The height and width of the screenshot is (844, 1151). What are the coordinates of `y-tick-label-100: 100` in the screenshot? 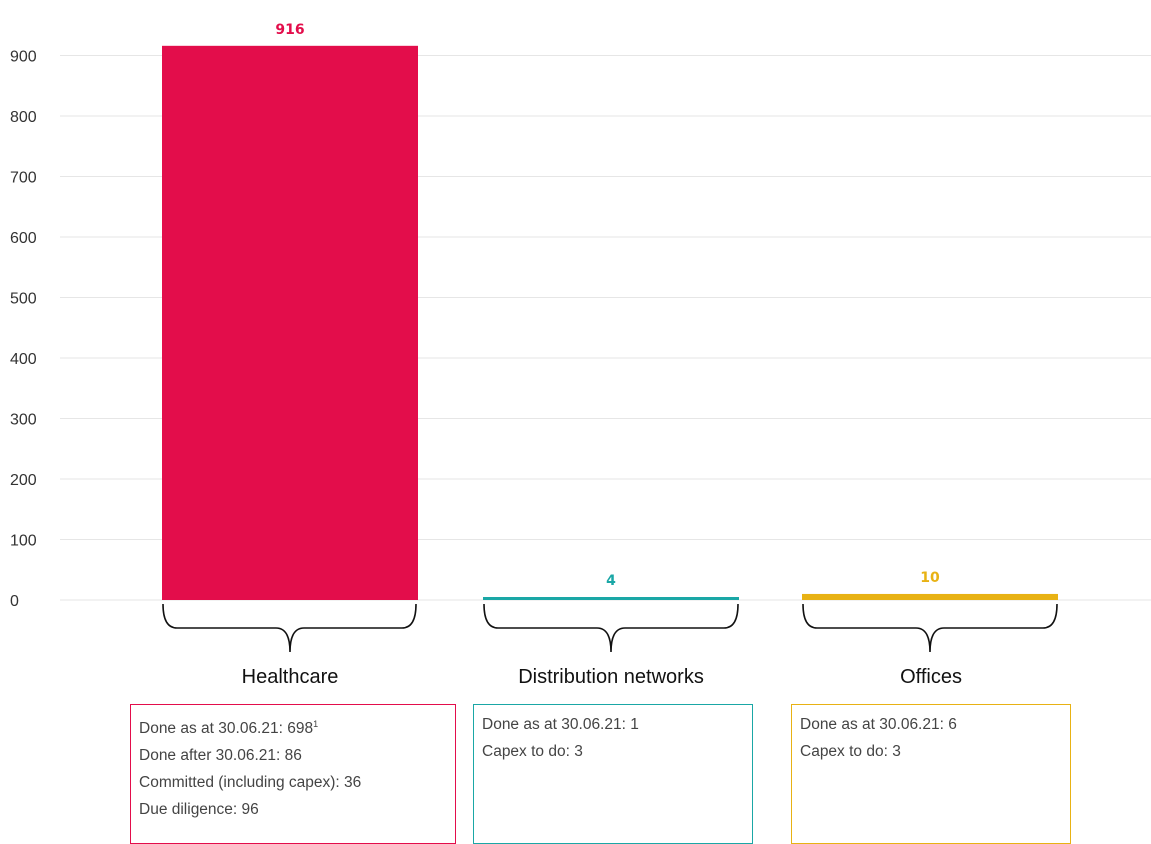 It's located at (23, 541).